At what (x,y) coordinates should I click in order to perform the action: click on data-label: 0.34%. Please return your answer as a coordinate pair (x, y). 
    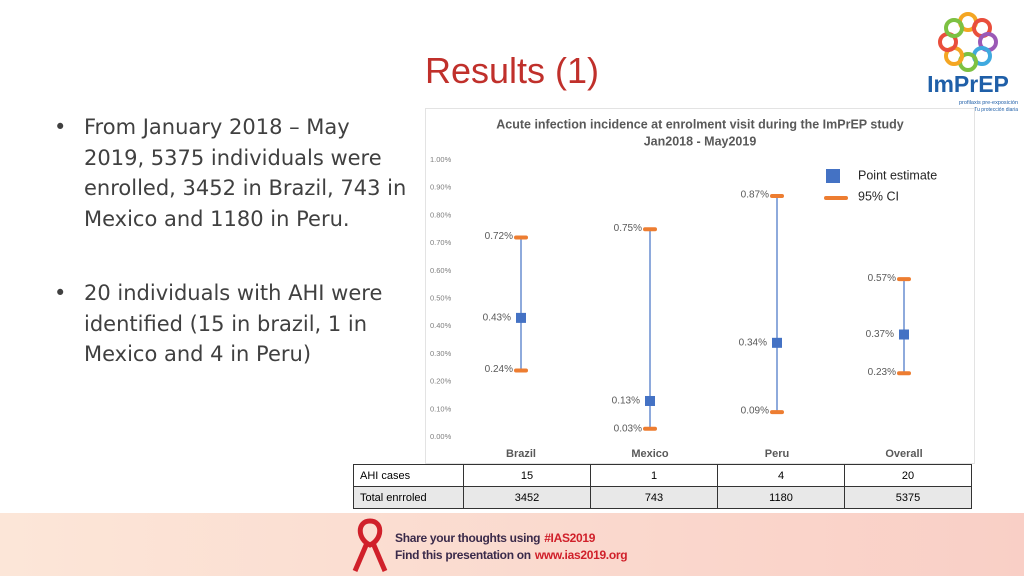
    Looking at the image, I should click on (753, 342).